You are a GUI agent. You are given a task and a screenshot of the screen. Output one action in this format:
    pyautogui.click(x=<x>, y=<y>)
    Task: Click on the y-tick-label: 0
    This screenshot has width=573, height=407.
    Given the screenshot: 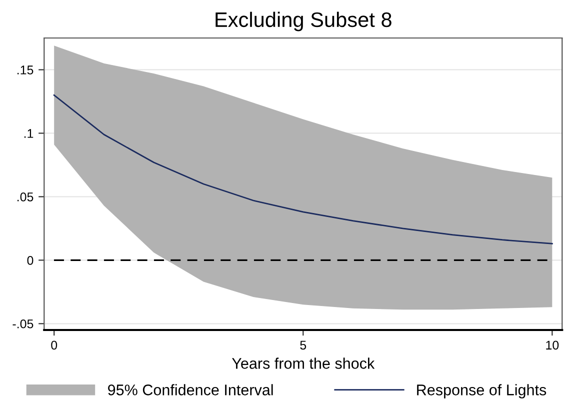 What is the action you would take?
    pyautogui.click(x=30, y=260)
    